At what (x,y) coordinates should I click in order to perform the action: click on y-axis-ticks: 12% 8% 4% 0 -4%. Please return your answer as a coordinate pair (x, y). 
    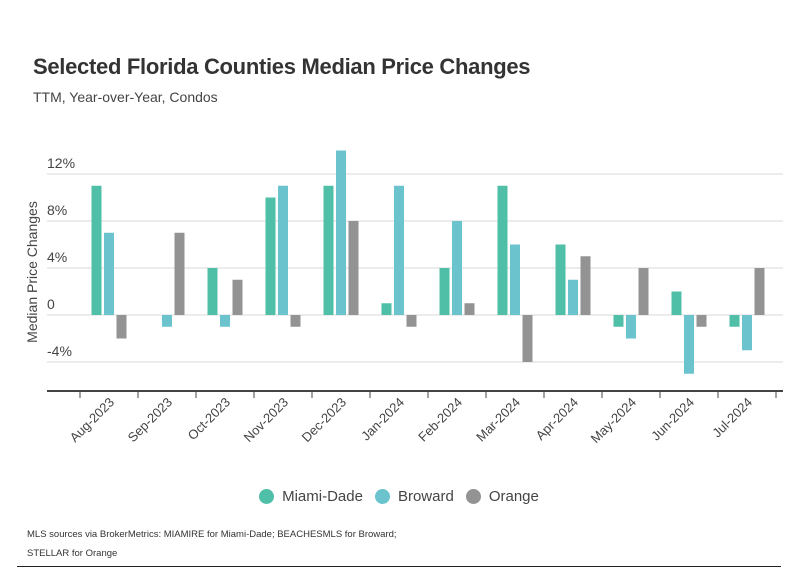
    Looking at the image, I should click on (61, 257).